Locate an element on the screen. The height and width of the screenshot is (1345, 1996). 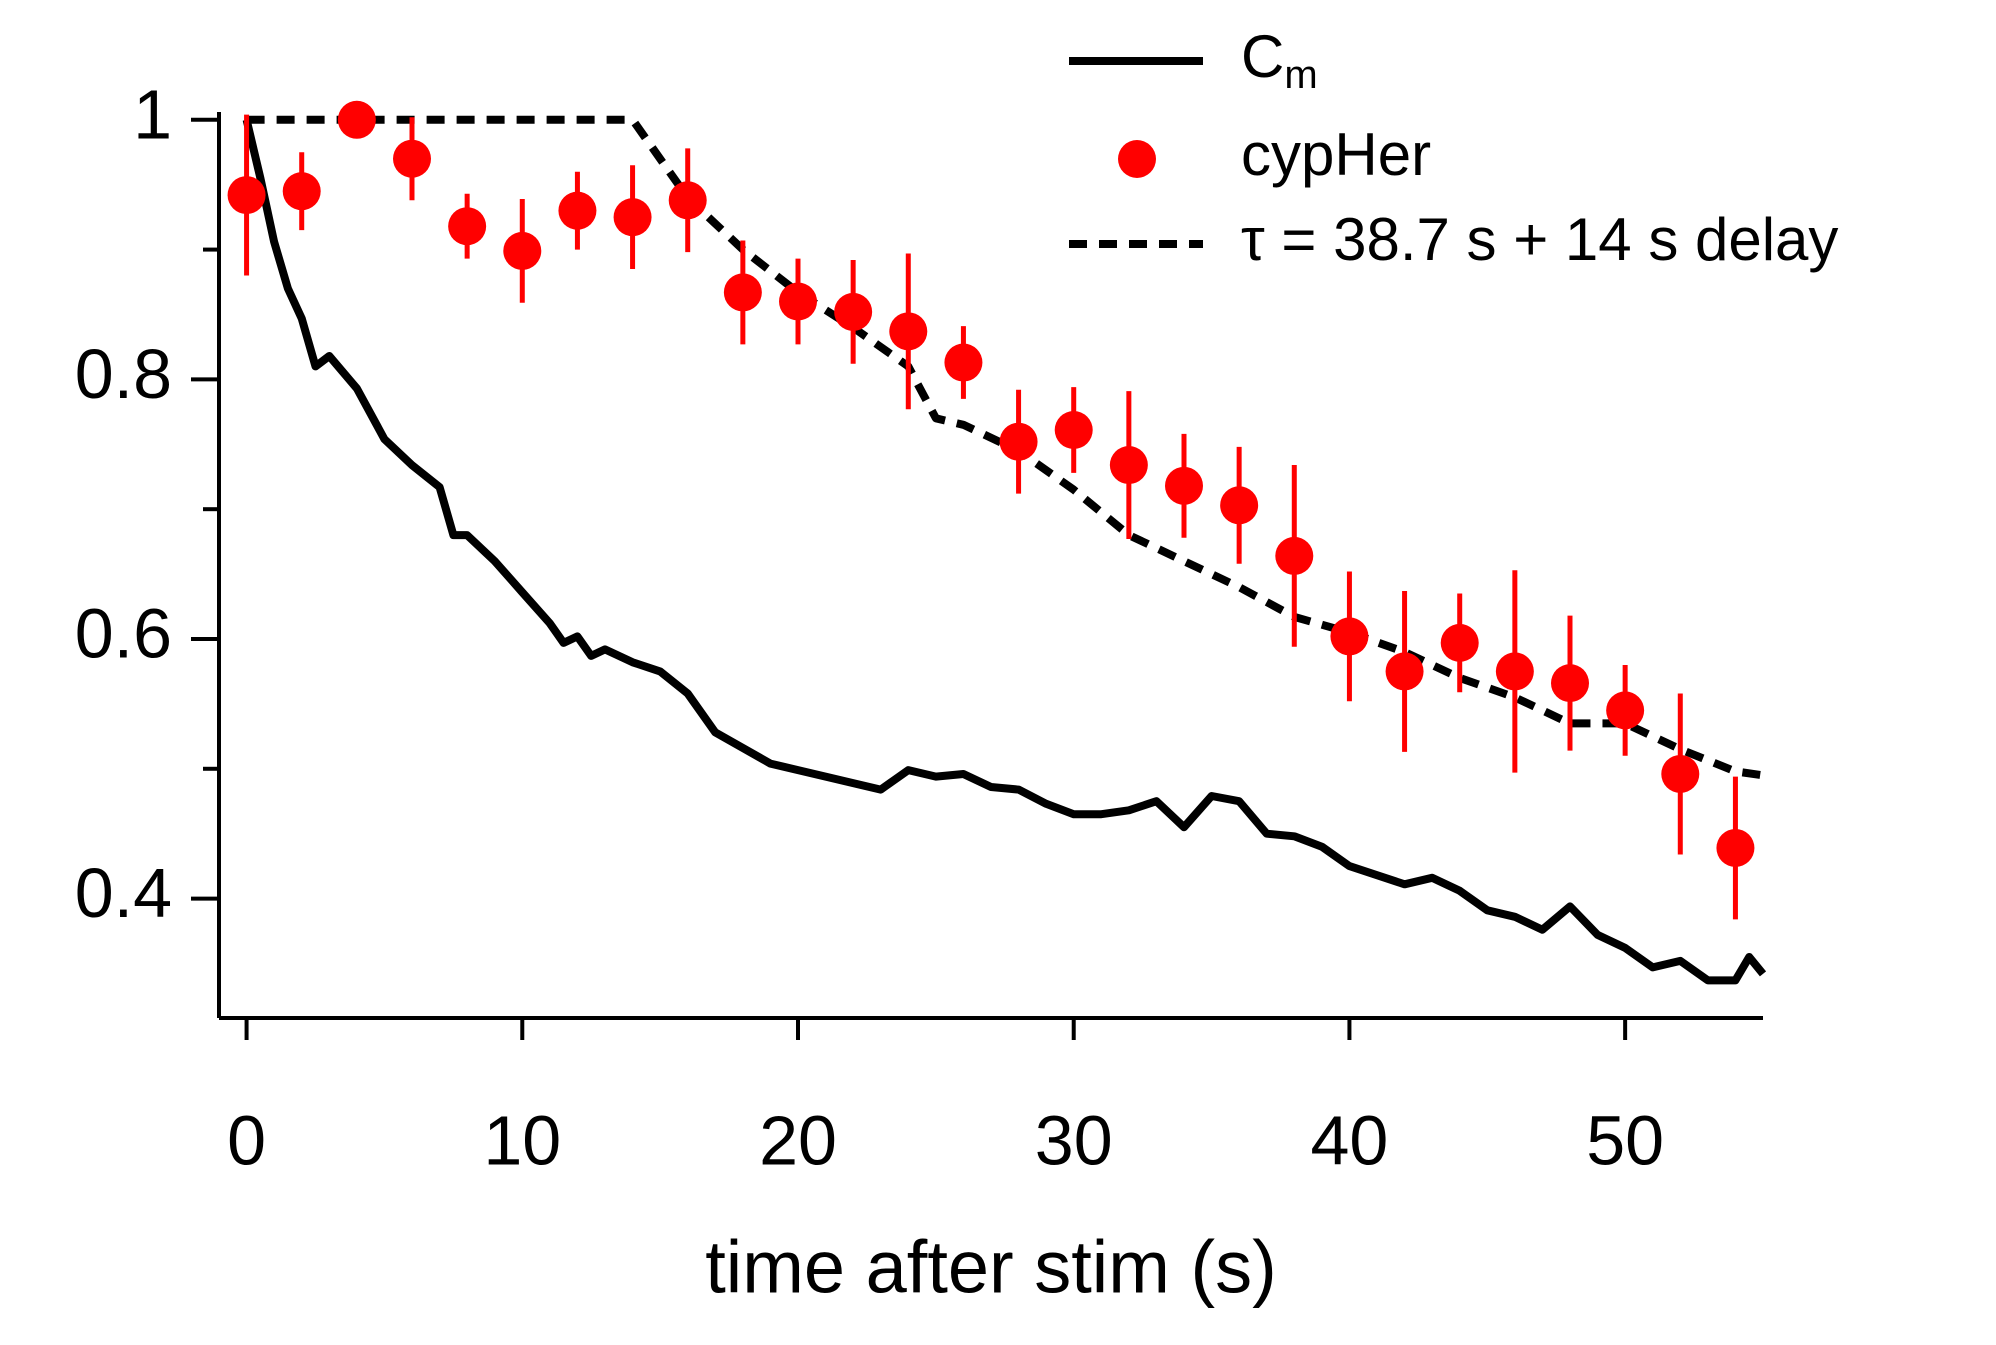
x-tick-label: 50 is located at coordinates (1625, 1140).